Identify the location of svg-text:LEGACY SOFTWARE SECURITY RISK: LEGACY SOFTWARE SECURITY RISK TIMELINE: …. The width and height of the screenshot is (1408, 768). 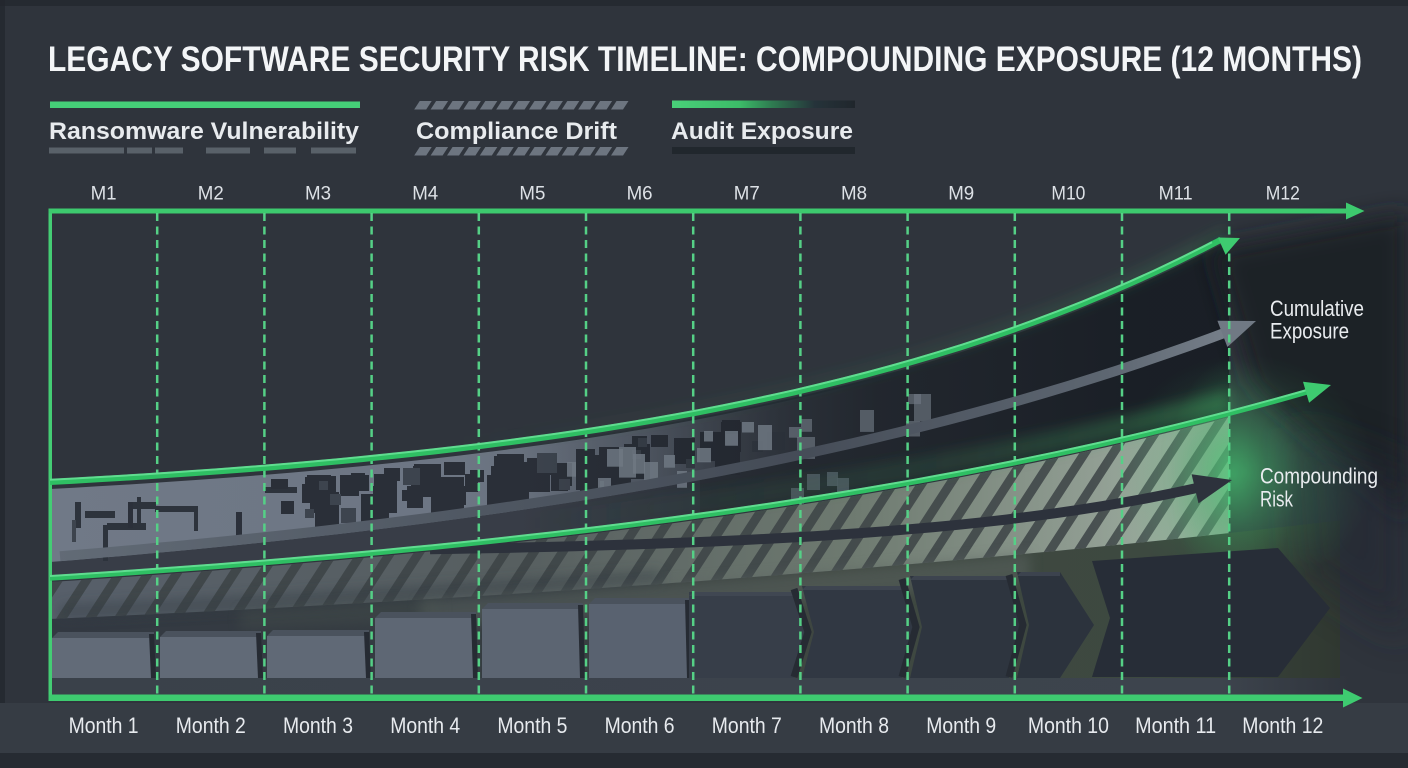
(705, 59).